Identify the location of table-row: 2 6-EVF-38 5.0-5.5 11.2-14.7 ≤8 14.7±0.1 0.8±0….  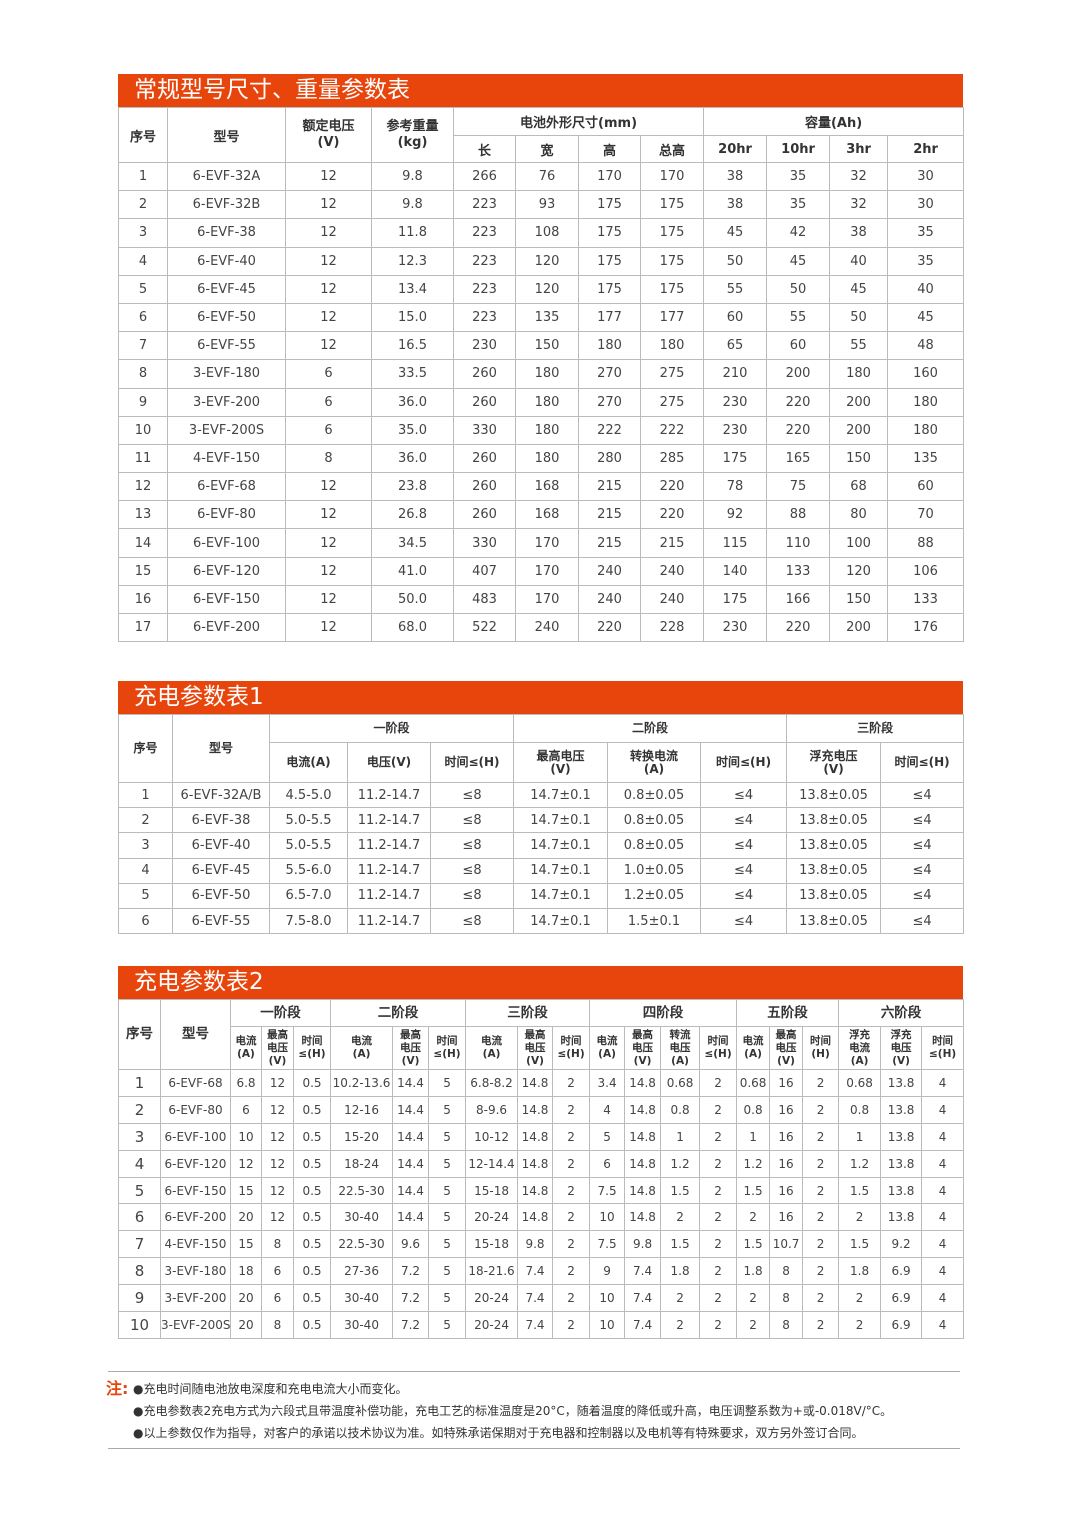
(541, 820).